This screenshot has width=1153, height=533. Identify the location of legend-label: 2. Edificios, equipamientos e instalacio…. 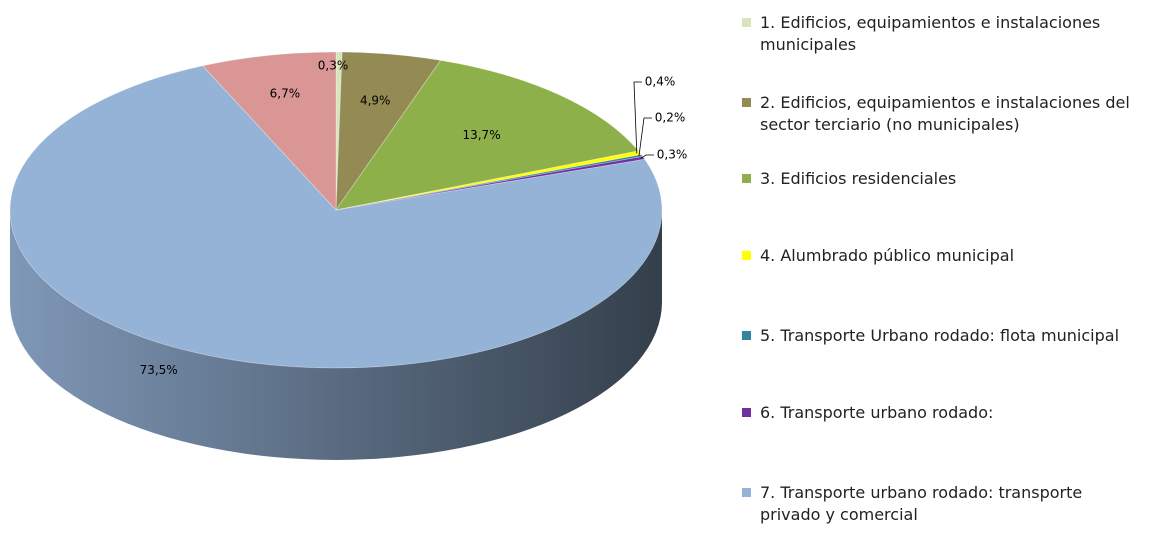
(945, 113).